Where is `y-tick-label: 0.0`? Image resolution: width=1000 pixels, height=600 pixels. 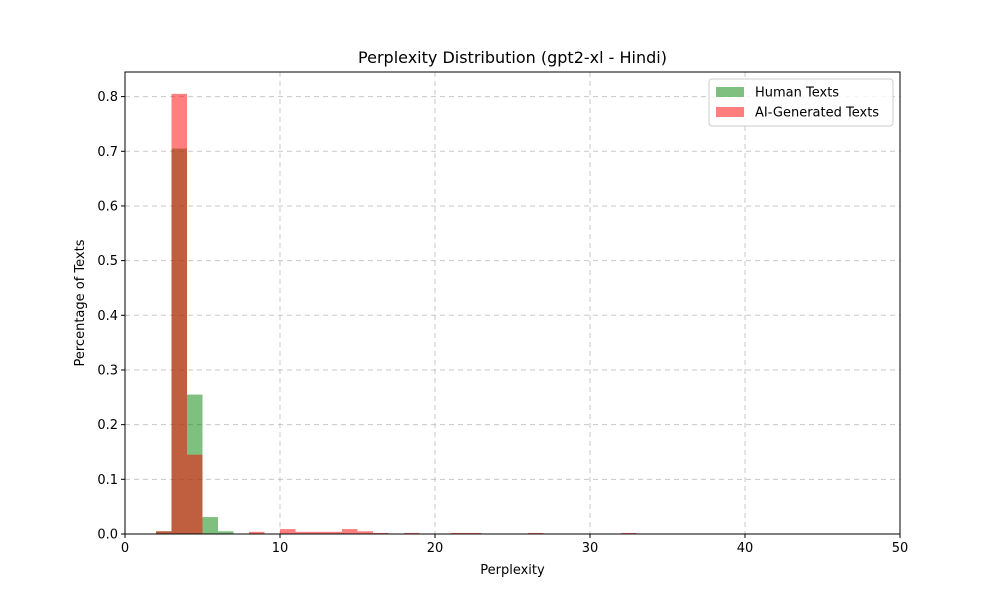 y-tick-label: 0.0 is located at coordinates (107, 535).